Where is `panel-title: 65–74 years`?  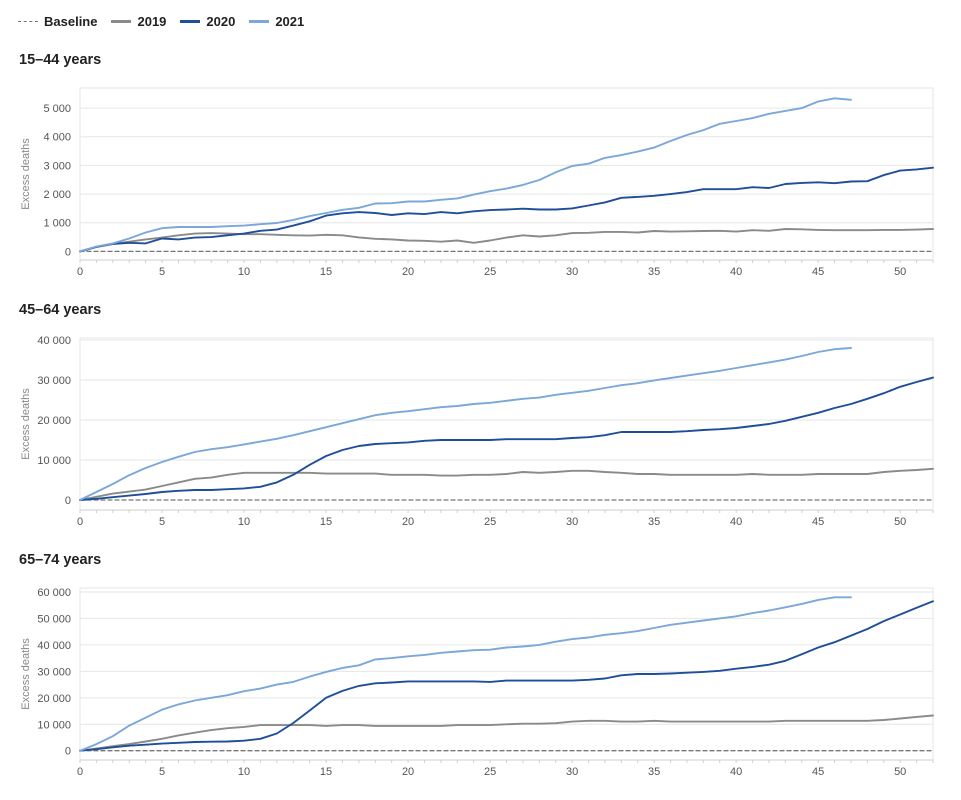 panel-title: 65–74 years is located at coordinates (60, 560).